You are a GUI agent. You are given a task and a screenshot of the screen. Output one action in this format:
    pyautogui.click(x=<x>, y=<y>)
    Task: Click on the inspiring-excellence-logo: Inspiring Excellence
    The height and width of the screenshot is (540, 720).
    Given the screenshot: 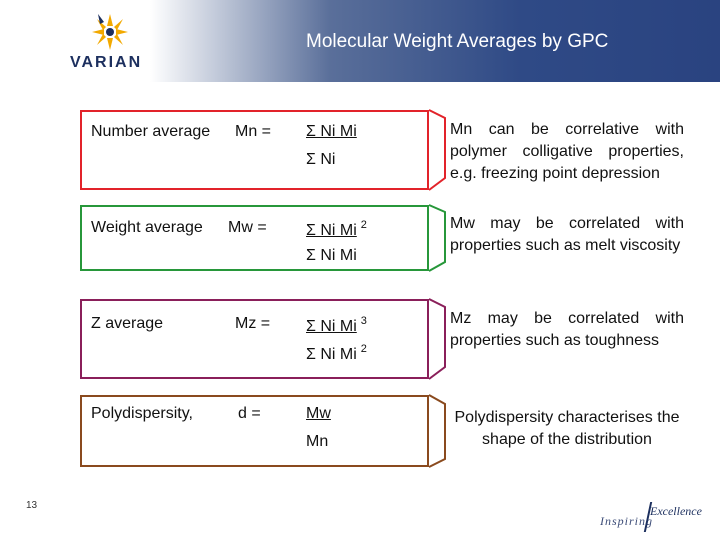 What is the action you would take?
    pyautogui.click(x=655, y=518)
    